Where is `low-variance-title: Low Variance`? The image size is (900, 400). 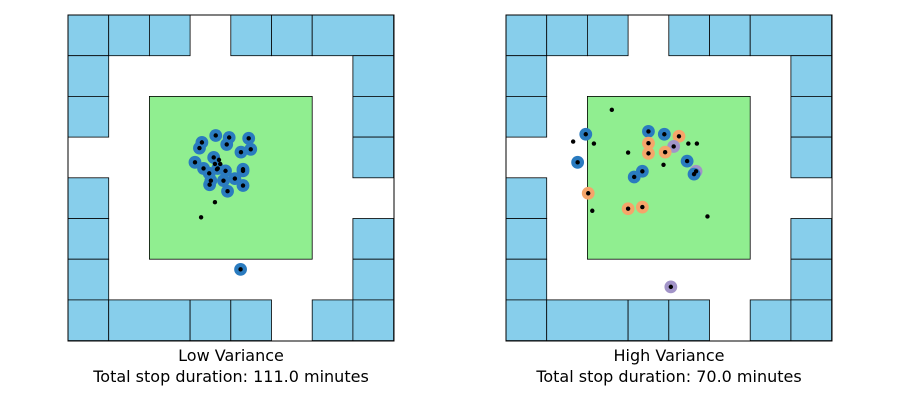
low-variance-title: Low Variance is located at coordinates (231, 355).